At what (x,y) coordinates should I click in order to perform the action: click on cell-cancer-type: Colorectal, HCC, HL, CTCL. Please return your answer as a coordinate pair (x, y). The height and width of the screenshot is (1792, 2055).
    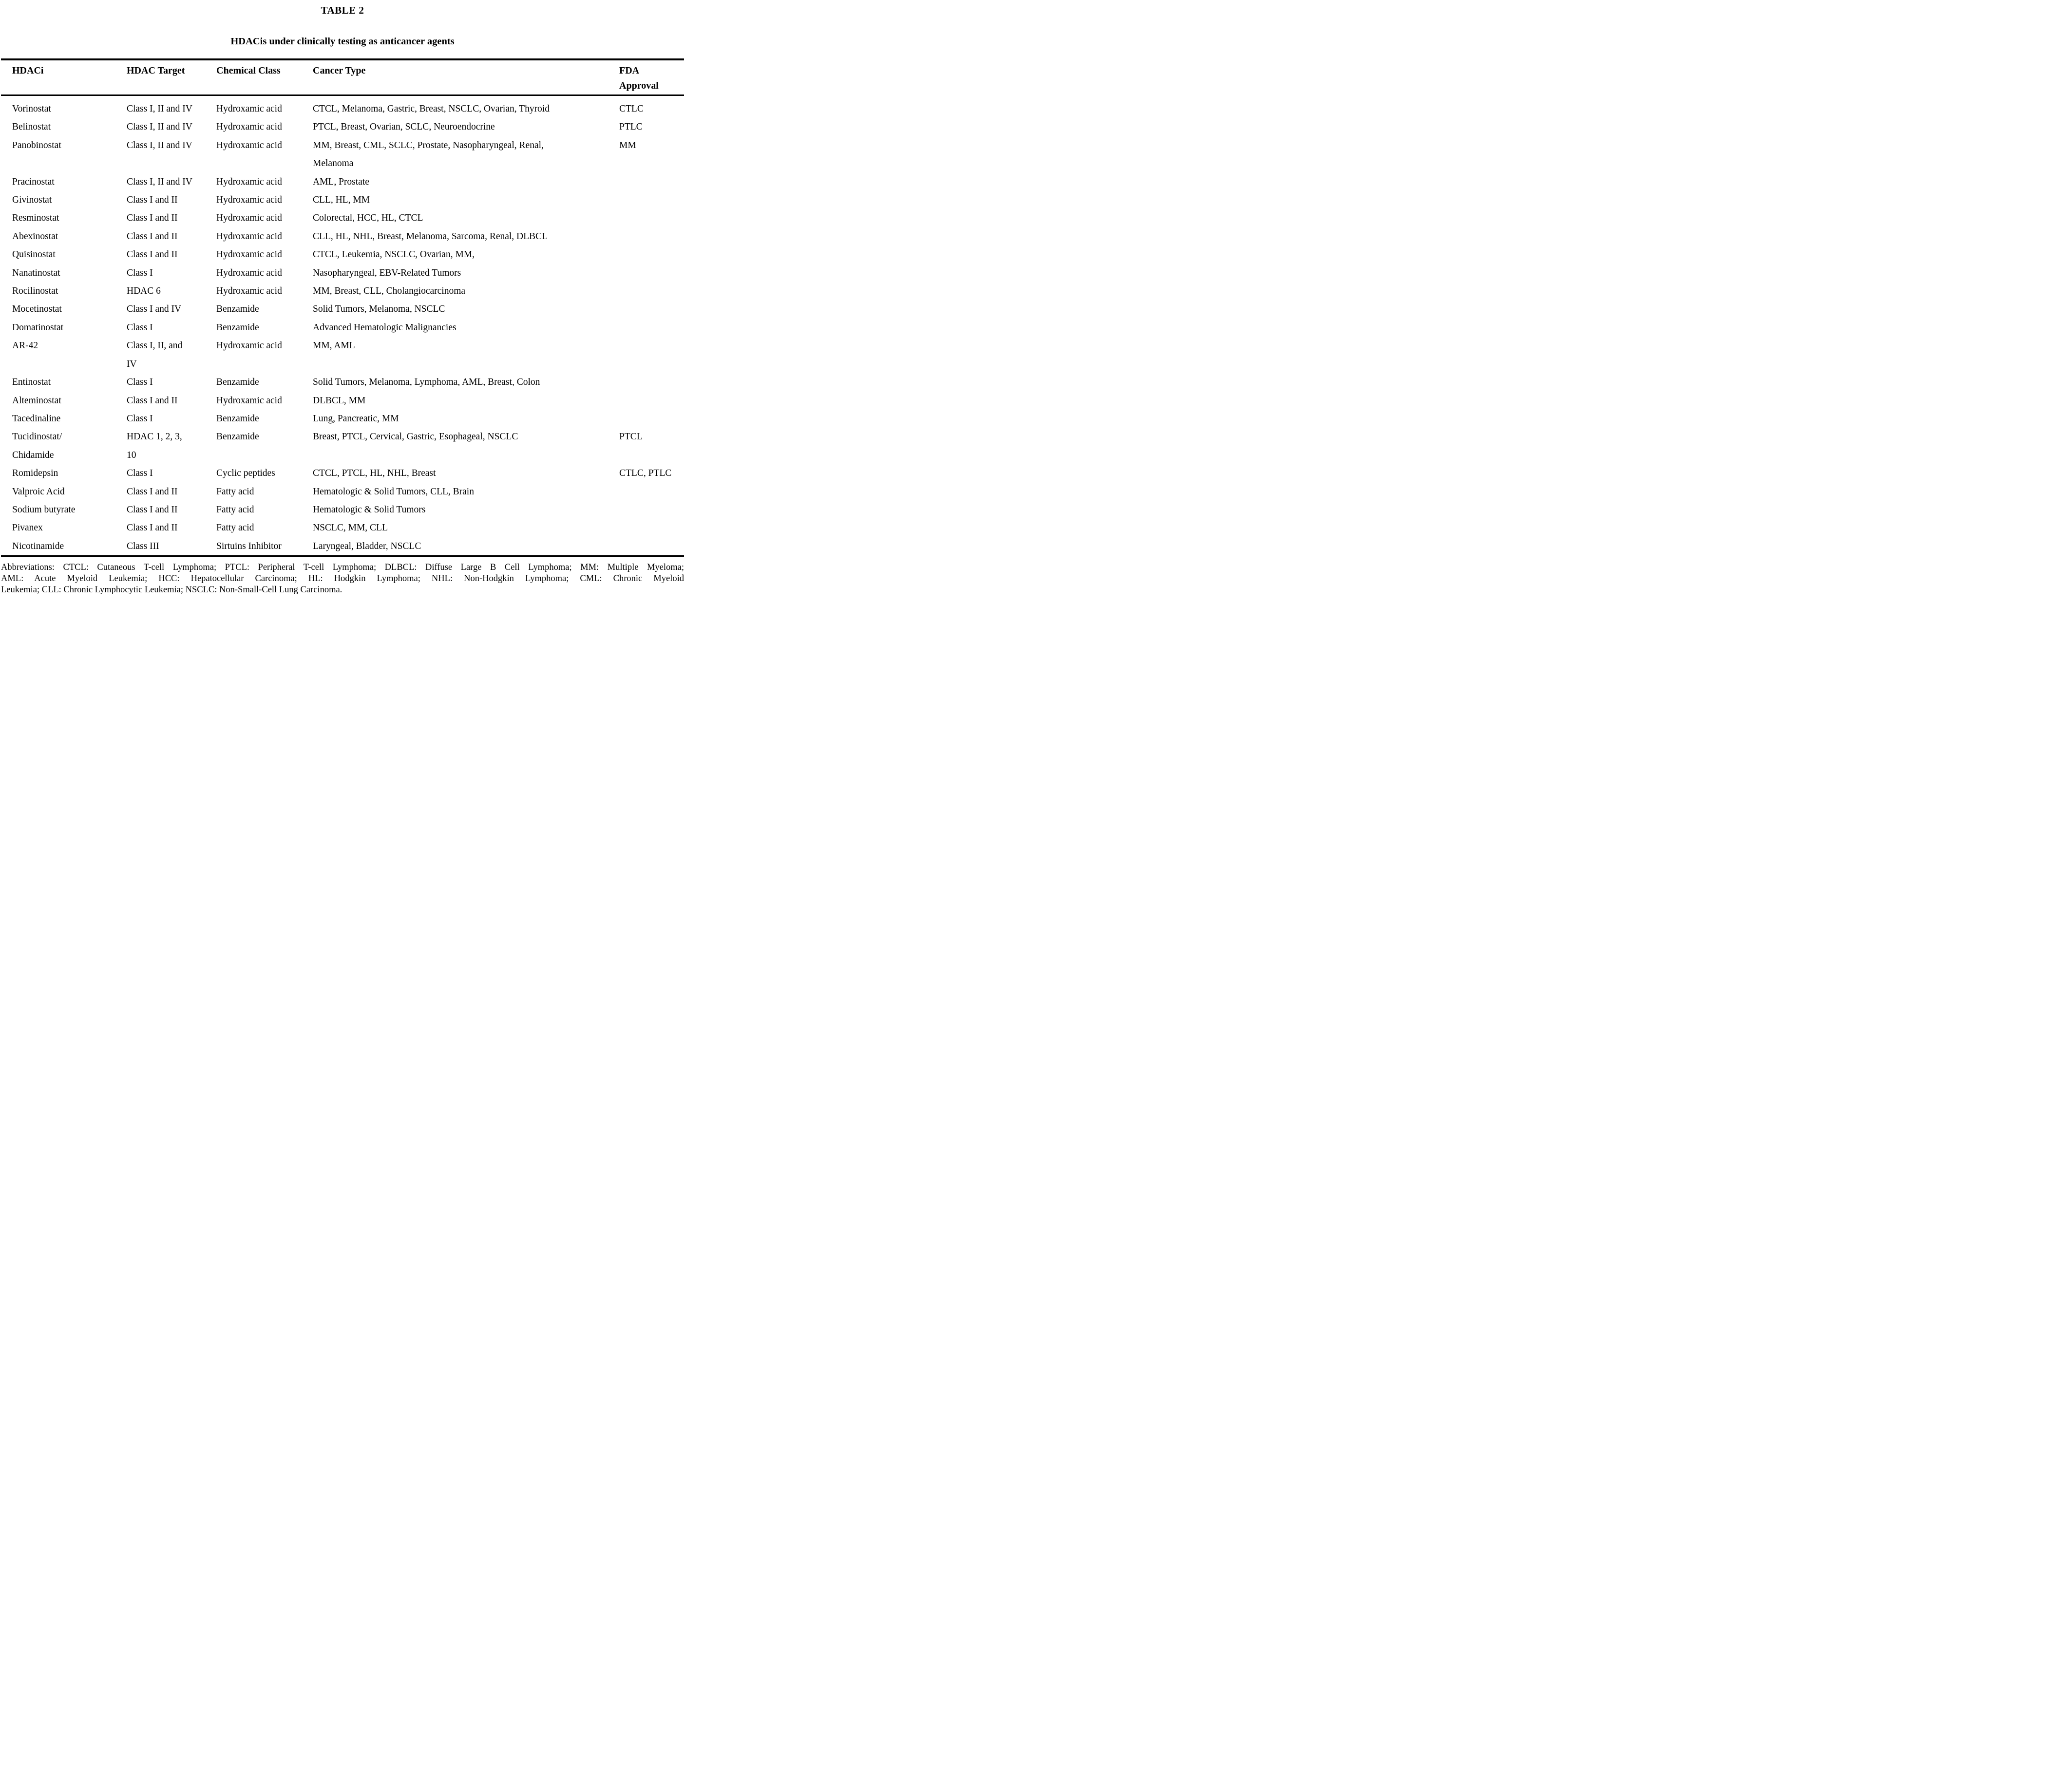
    Looking at the image, I should click on (368, 218).